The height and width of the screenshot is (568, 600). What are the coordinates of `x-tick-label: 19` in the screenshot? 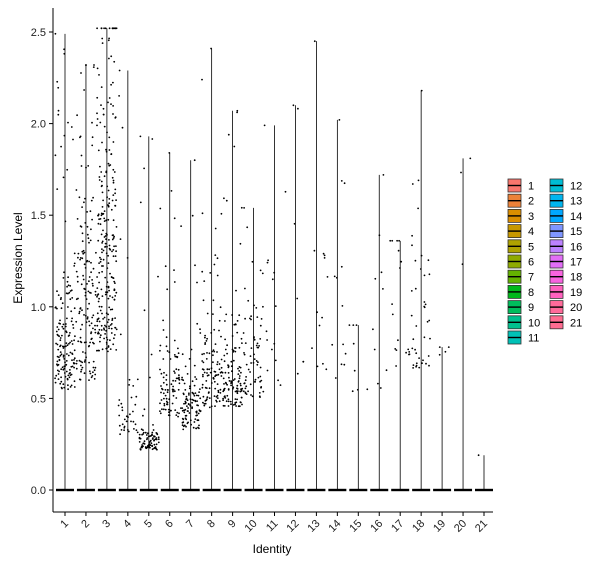 It's located at (439, 526).